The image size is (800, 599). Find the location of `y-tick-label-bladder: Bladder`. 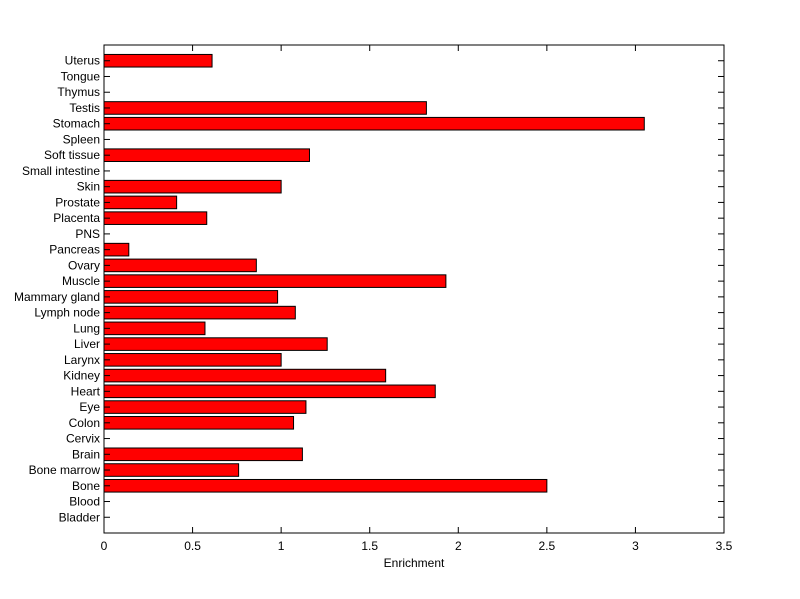

y-tick-label-bladder: Bladder is located at coordinates (79, 517).